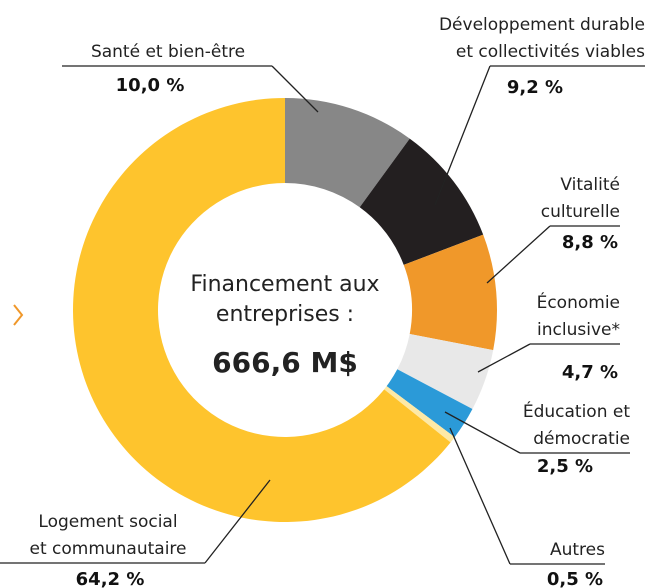  What do you see at coordinates (565, 466) in the screenshot?
I see `value-label: 2,5 %` at bounding box center [565, 466].